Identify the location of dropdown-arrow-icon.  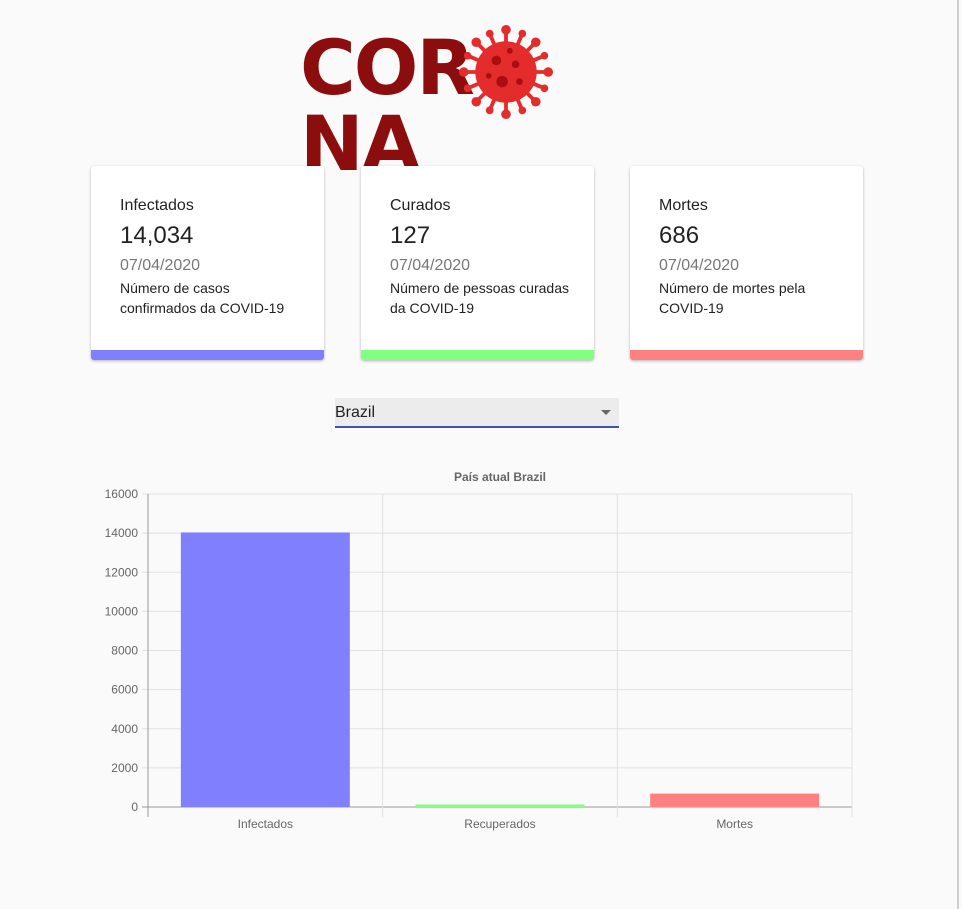
(606, 412).